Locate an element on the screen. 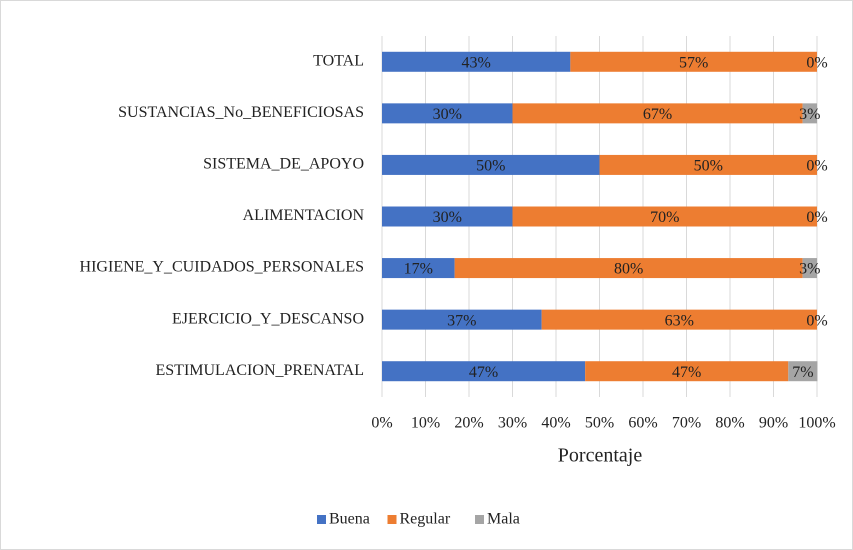 Image resolution: width=853 pixels, height=550 pixels. x-tick-label: 70% is located at coordinates (686, 423).